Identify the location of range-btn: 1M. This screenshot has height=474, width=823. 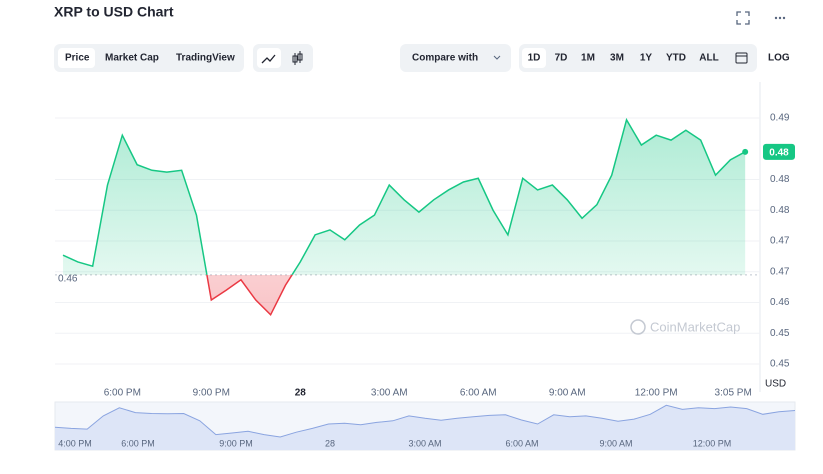
(588, 58).